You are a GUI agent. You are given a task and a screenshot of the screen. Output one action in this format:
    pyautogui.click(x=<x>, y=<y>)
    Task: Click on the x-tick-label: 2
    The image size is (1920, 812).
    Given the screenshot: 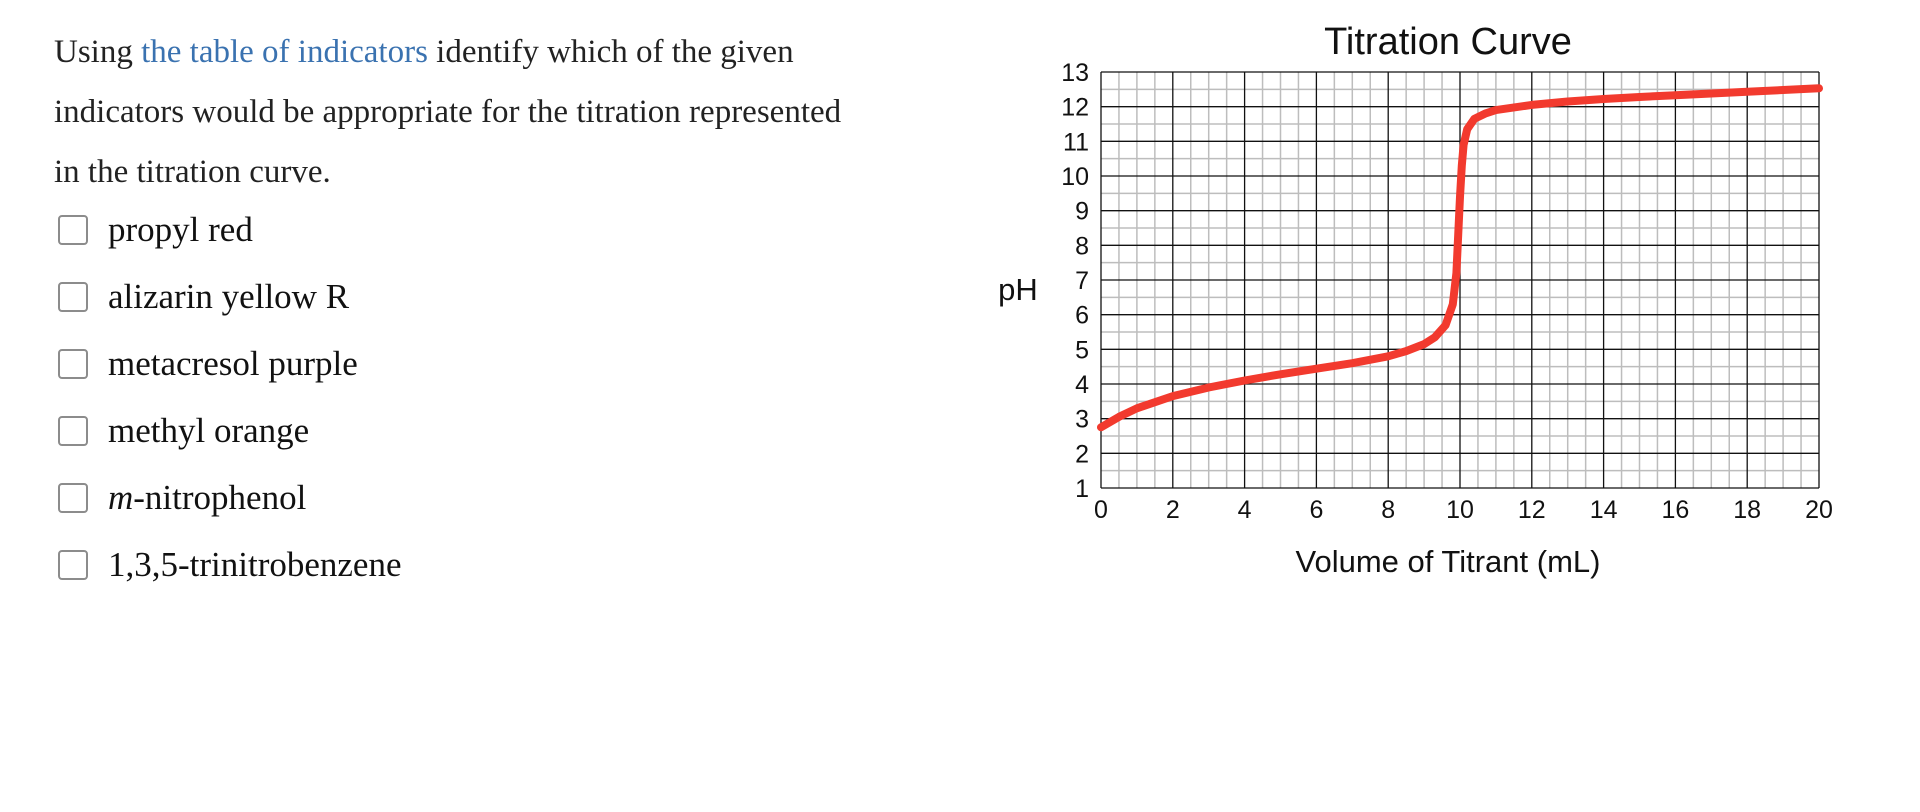 What is the action you would take?
    pyautogui.click(x=1173, y=510)
    